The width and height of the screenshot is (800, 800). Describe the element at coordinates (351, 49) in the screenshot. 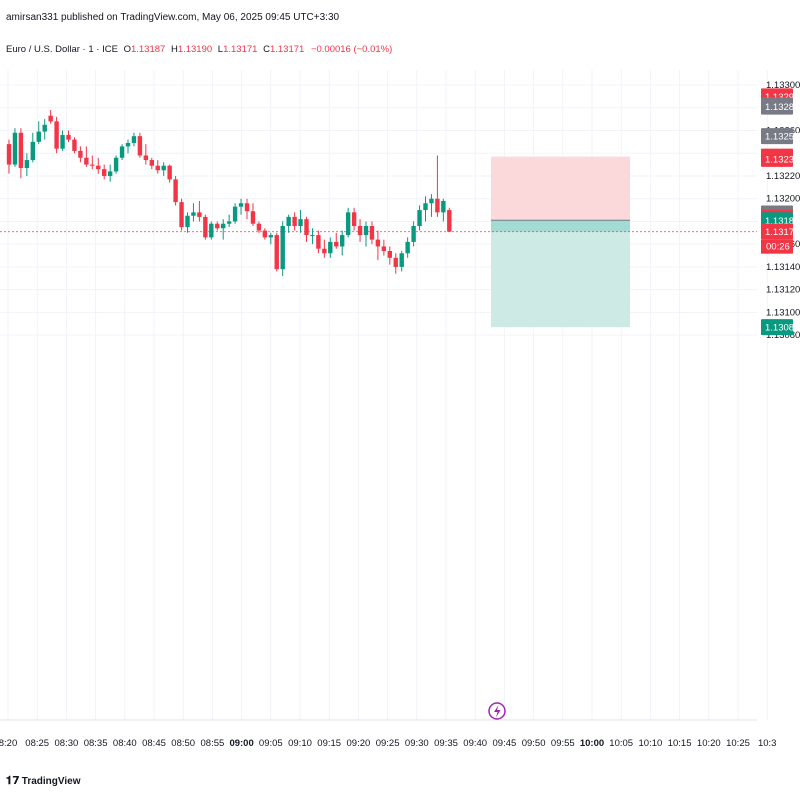

I see `change-value: −0.00016 (−0.01%)` at that location.